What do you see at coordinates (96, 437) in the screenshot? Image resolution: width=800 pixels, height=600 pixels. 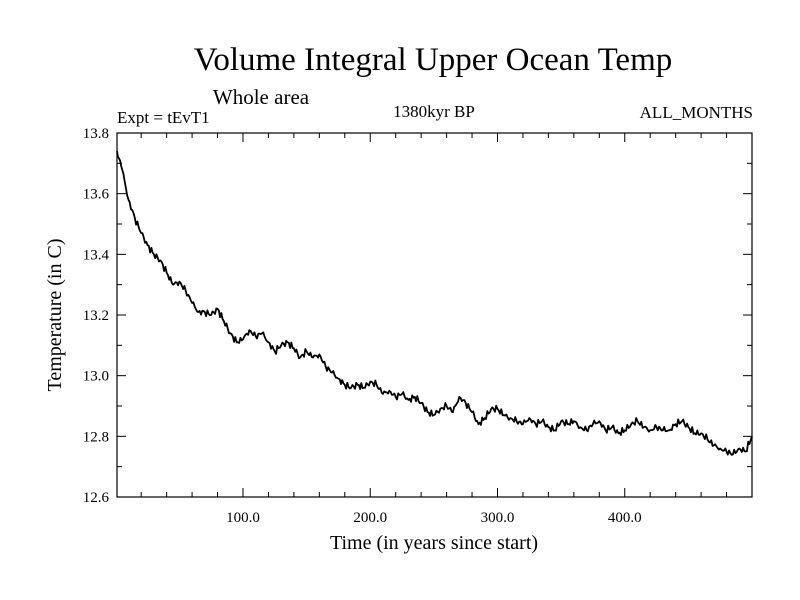 I see `y-tick-label: 12.8` at bounding box center [96, 437].